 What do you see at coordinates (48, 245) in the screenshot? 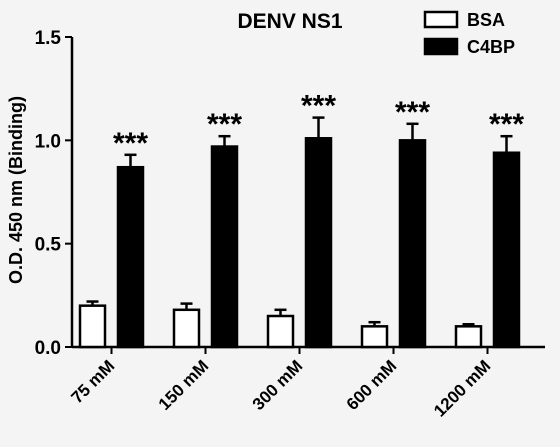
I see `y-tick-label: 0.5` at bounding box center [48, 245].